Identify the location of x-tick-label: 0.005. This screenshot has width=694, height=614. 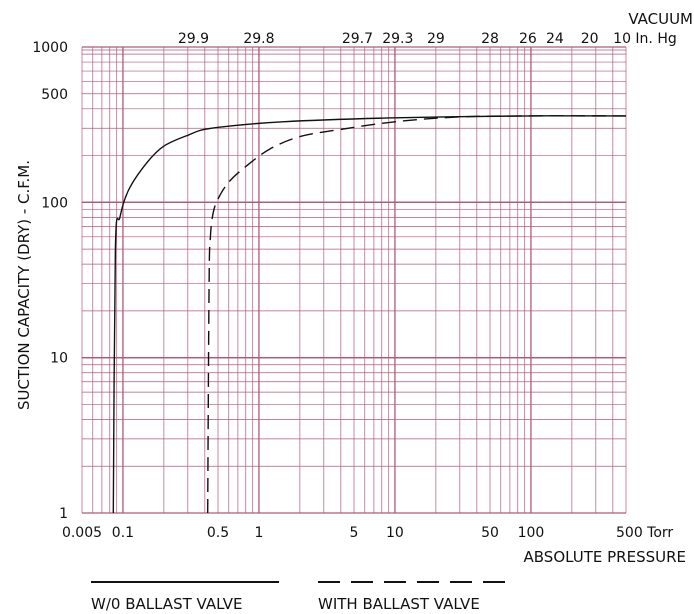
(82, 533).